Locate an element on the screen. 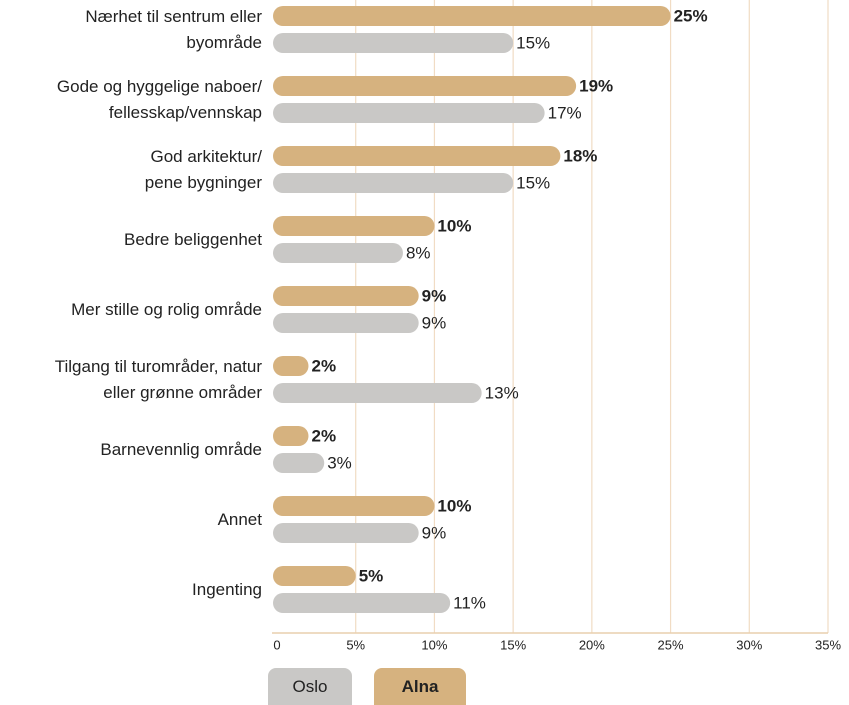 Image resolution: width=849 pixels, height=705 pixels. legend-item: Alna is located at coordinates (420, 686).